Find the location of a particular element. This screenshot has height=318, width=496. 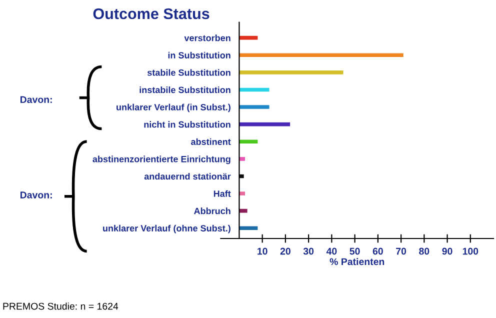

y-tick-label: in Substitution is located at coordinates (199, 55).